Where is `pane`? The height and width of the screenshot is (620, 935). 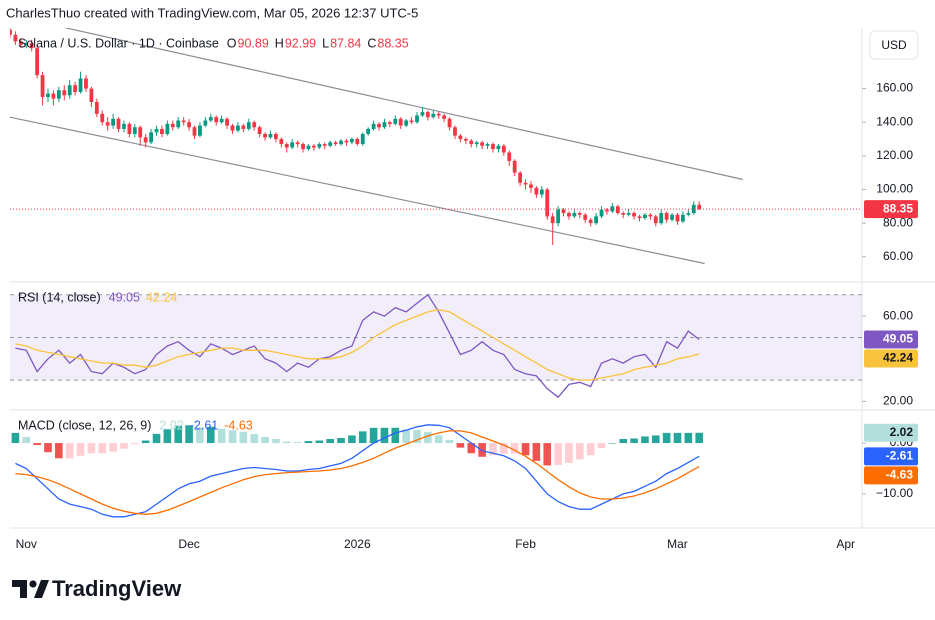 pane is located at coordinates (357, 471).